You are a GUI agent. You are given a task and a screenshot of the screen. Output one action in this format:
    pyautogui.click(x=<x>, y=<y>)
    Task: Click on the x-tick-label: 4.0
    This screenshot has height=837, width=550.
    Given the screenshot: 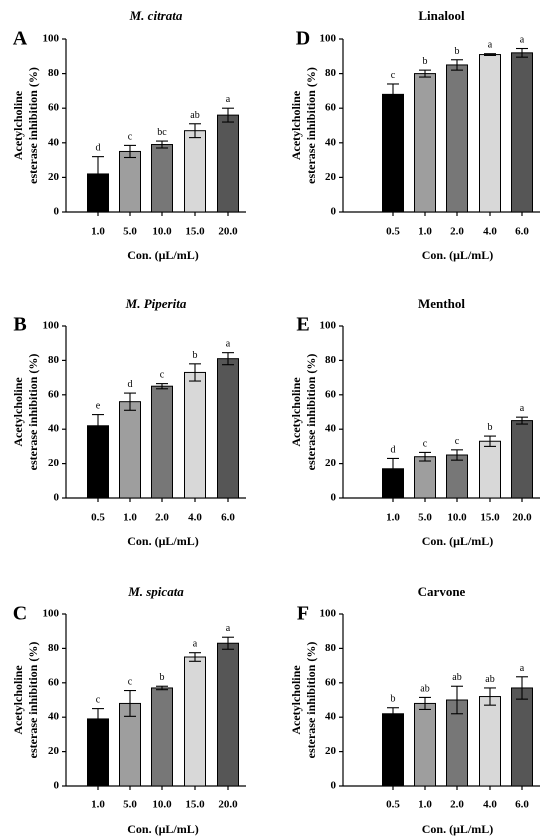 What is the action you would take?
    pyautogui.click(x=195, y=518)
    